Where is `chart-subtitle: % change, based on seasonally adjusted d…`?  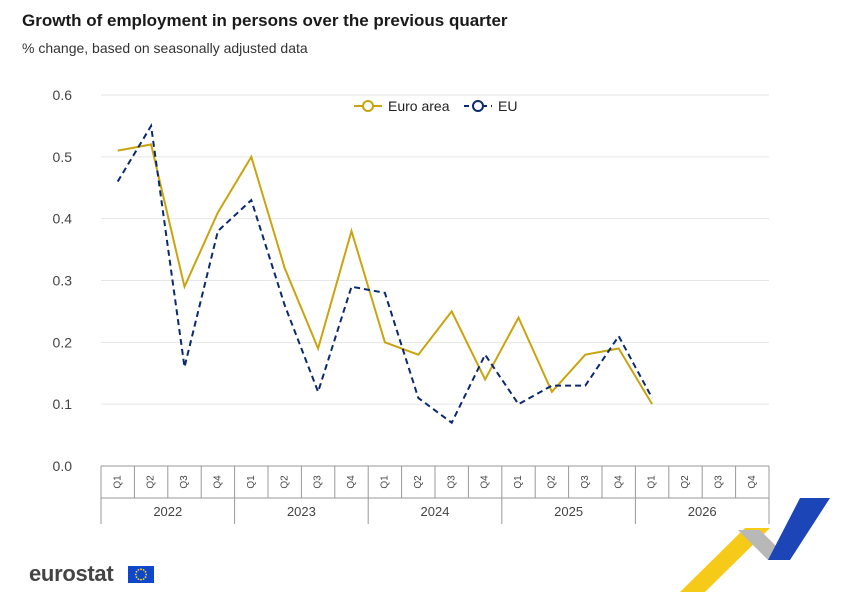 chart-subtitle: % change, based on seasonally adjusted d… is located at coordinates (165, 48).